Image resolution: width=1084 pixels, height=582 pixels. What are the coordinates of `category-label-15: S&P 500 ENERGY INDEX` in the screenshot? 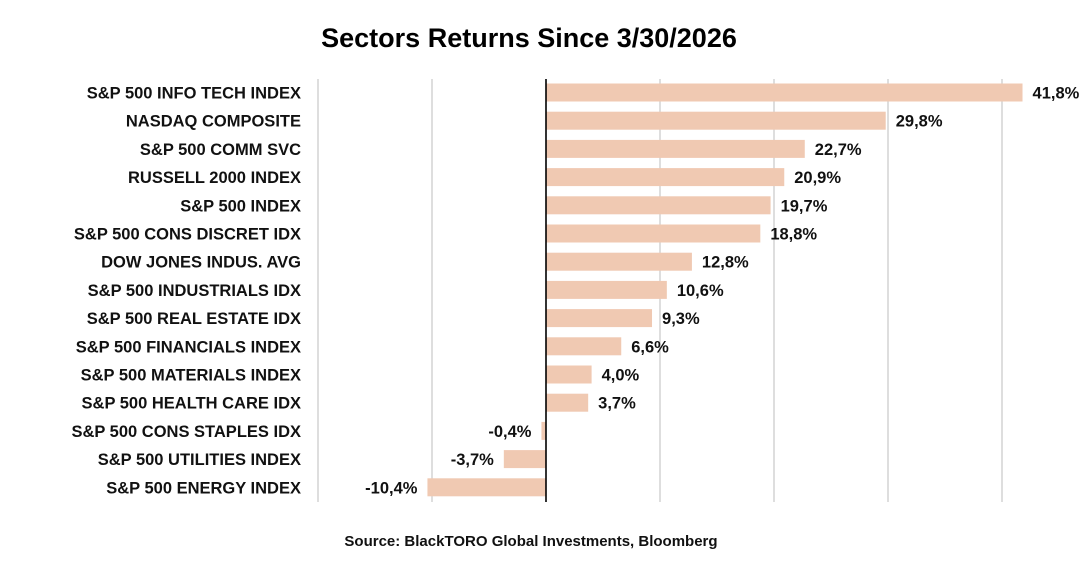 It's located at (203, 488).